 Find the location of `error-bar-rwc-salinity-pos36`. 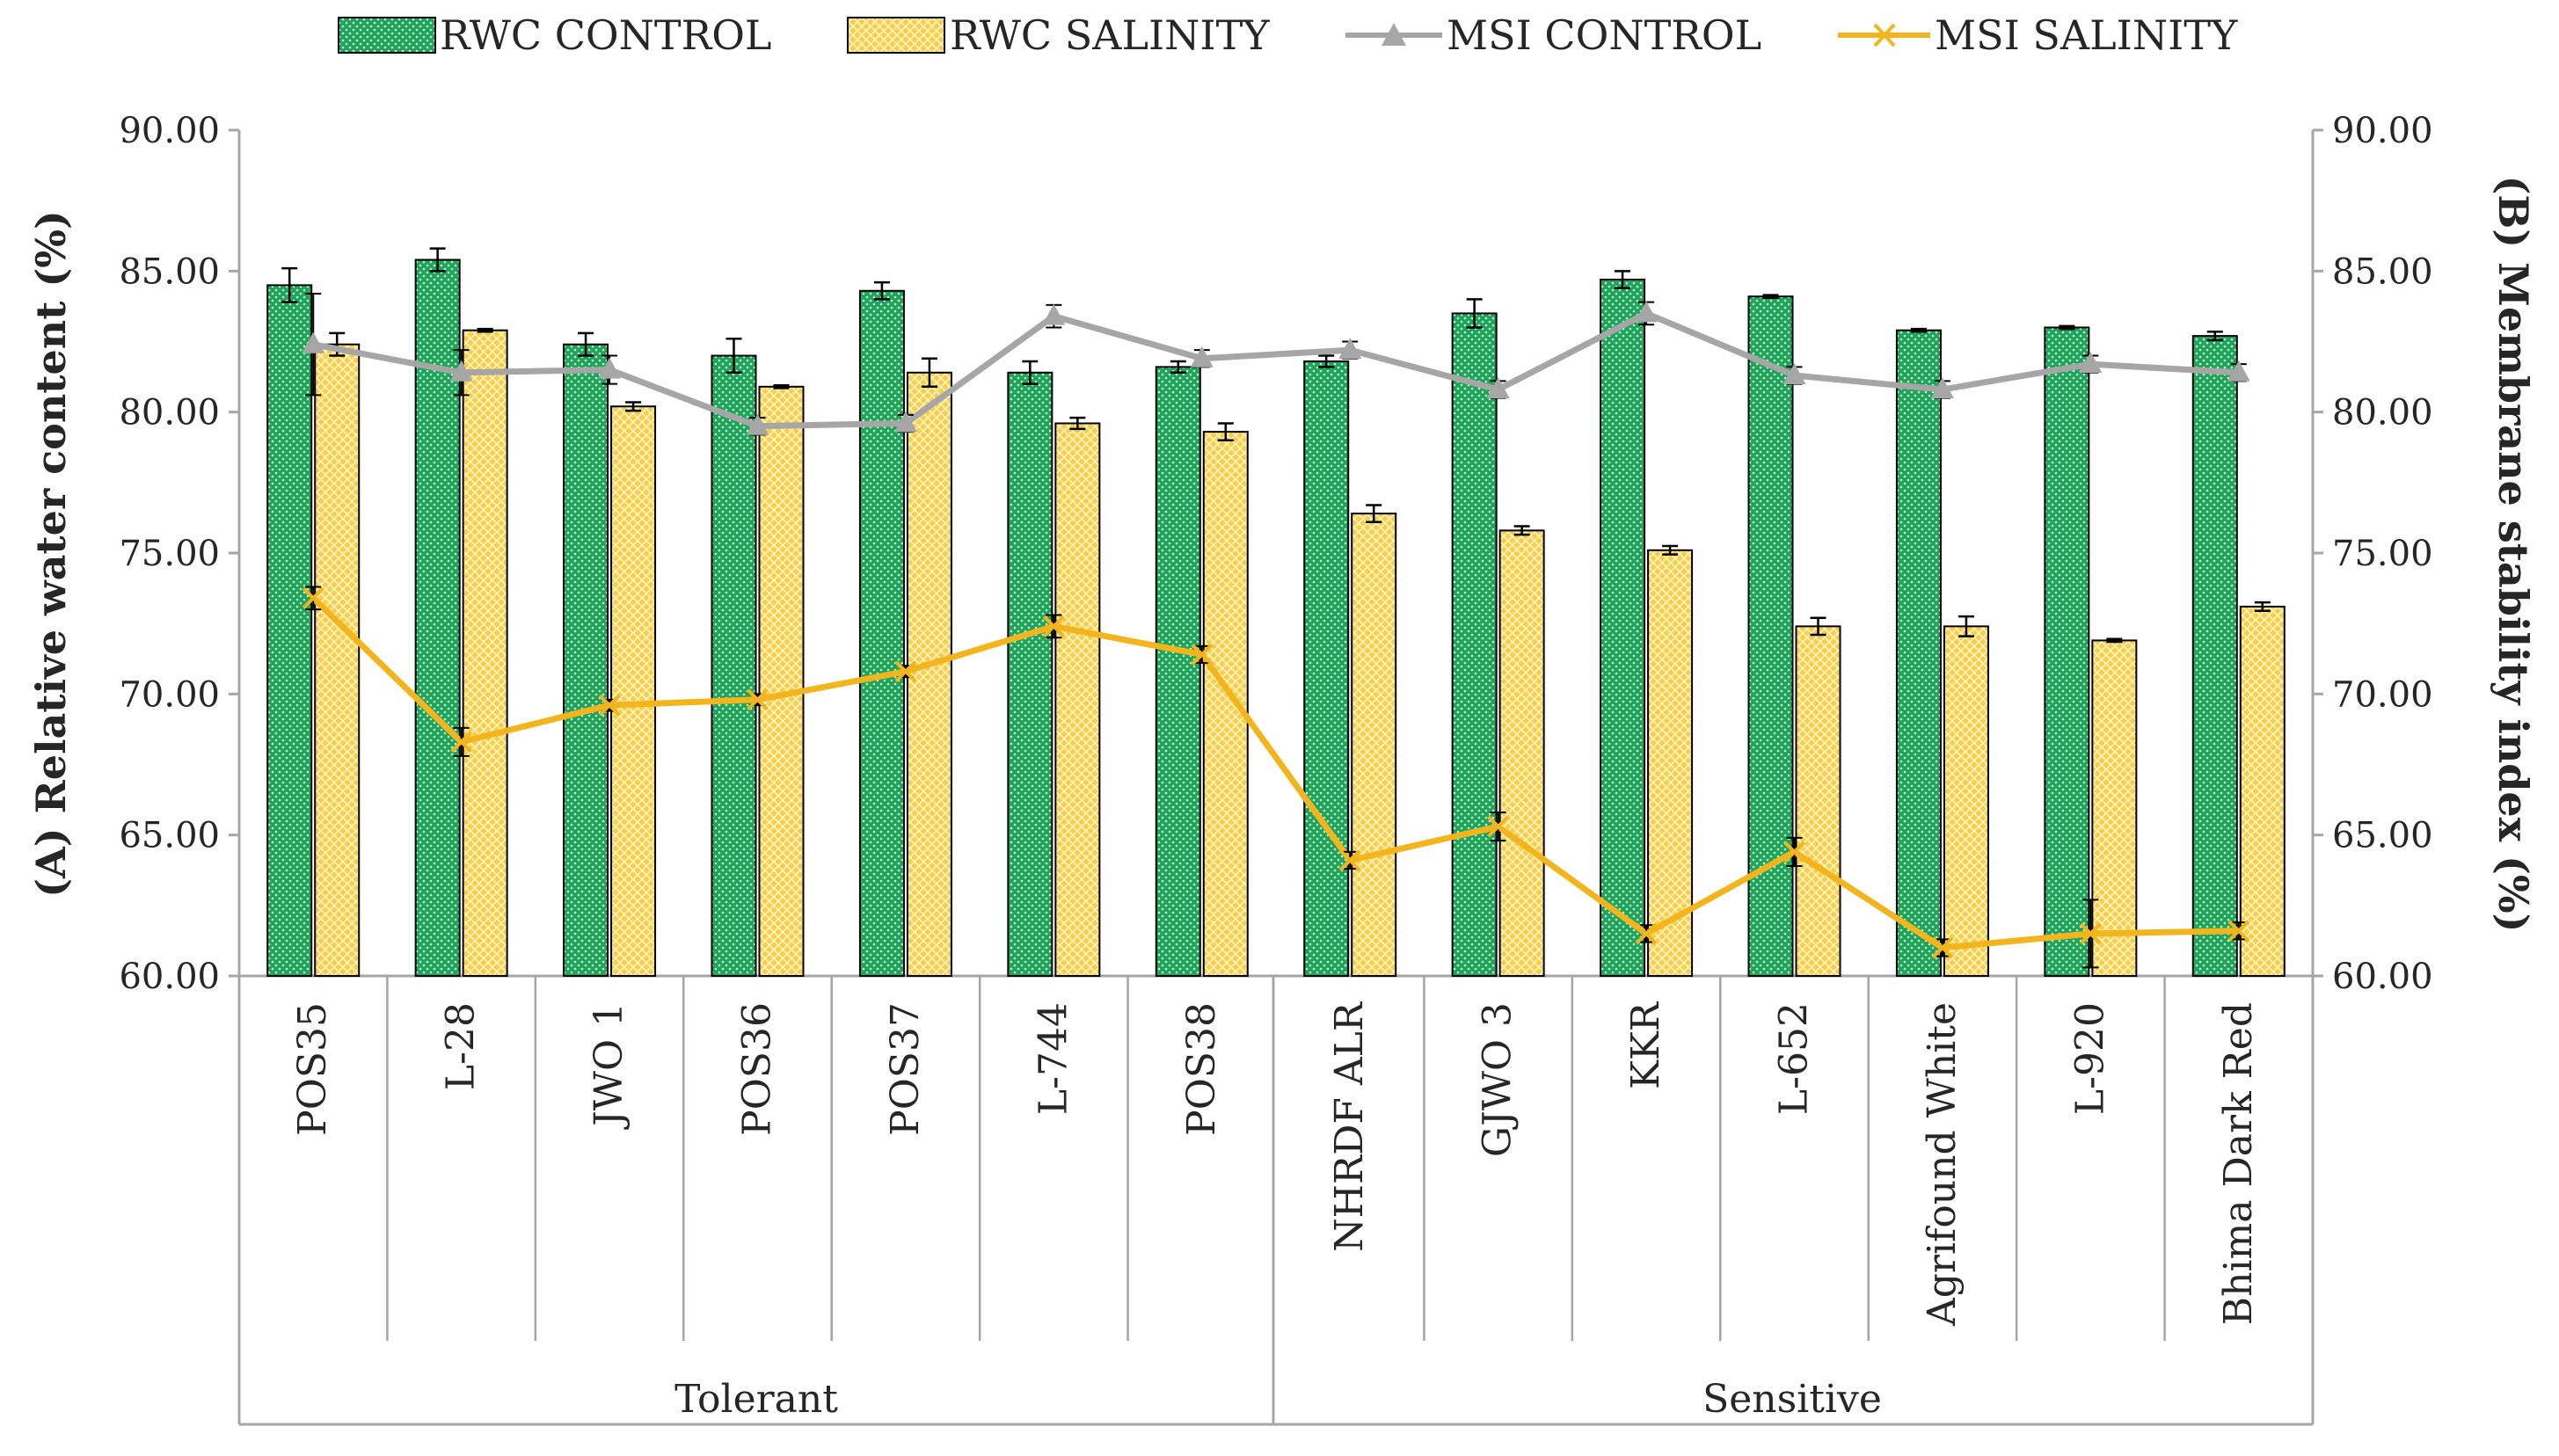

error-bar-rwc-salinity-pos36 is located at coordinates (781, 386).